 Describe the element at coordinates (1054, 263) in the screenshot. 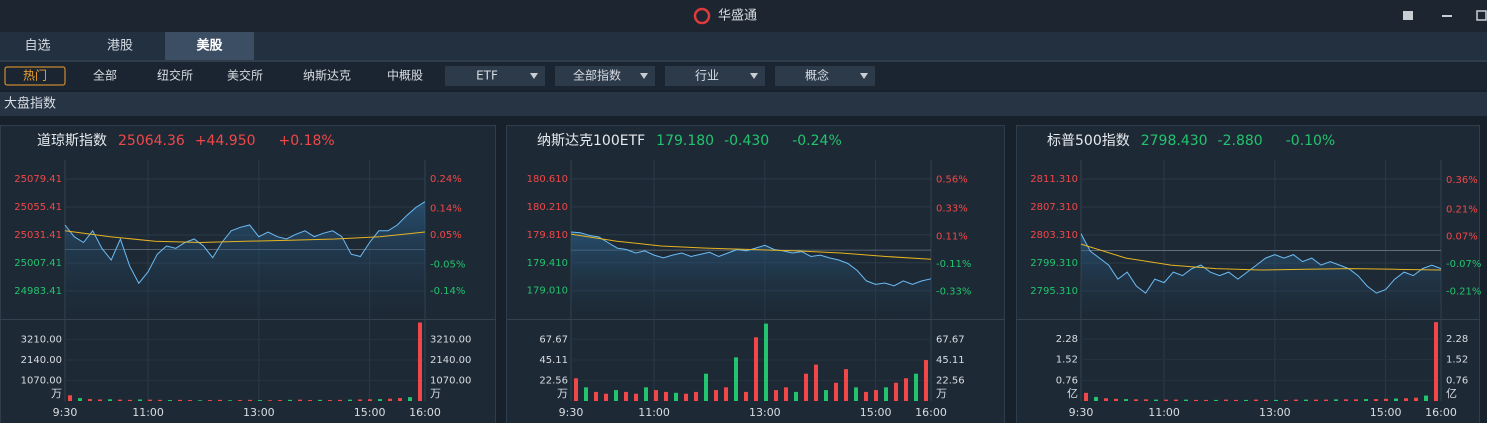

I see `price-tick-label: 2799.310` at that location.